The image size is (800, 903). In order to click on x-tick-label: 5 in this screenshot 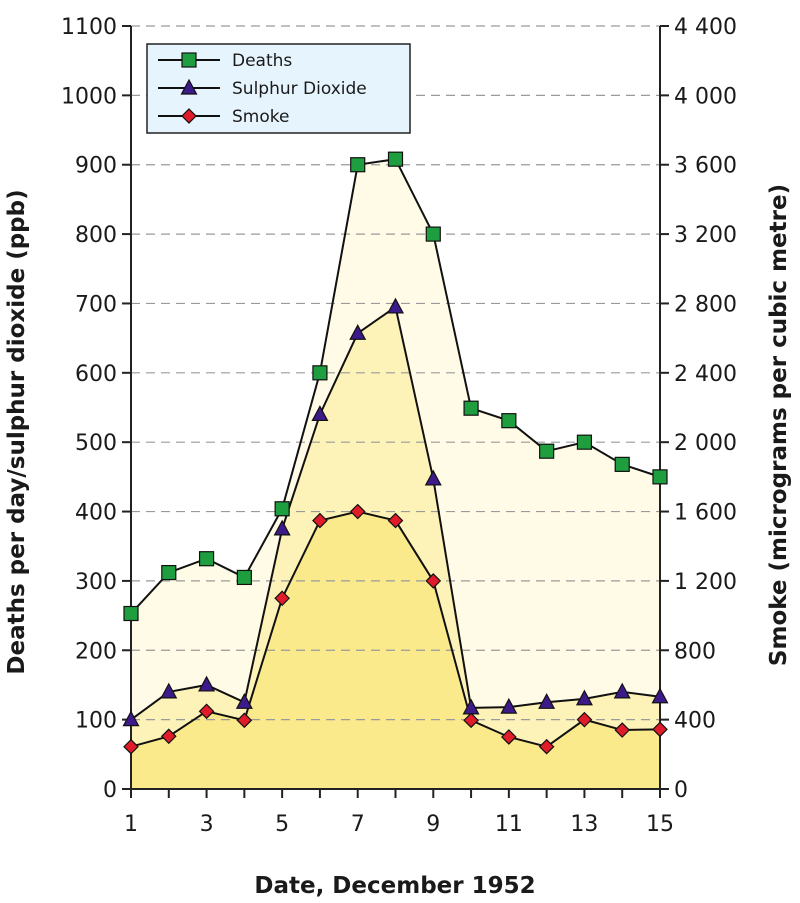, I will do `click(282, 824)`.